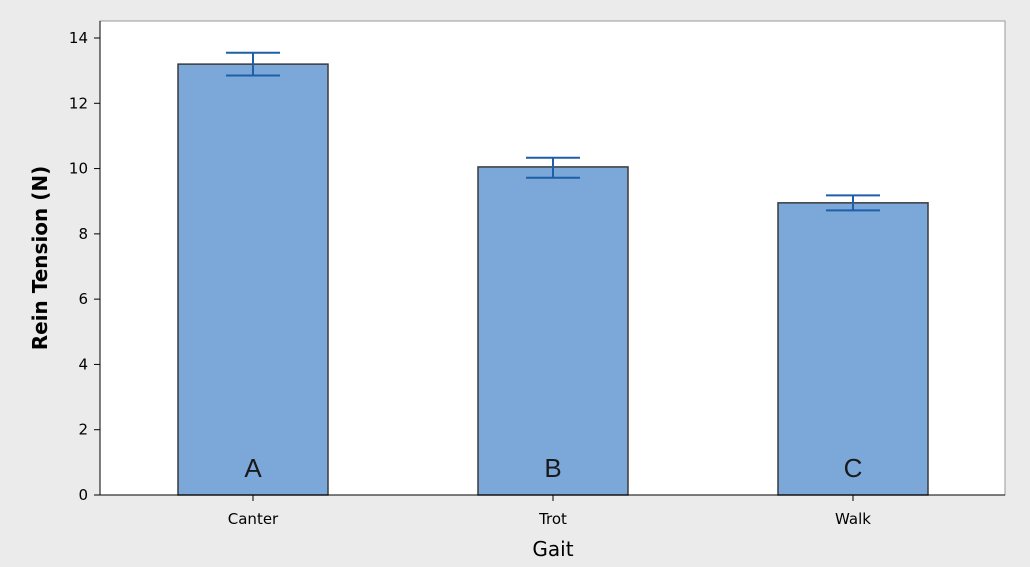  Describe the element at coordinates (40, 258) in the screenshot. I see `y-axis-title: Rein Tension (N)` at that location.